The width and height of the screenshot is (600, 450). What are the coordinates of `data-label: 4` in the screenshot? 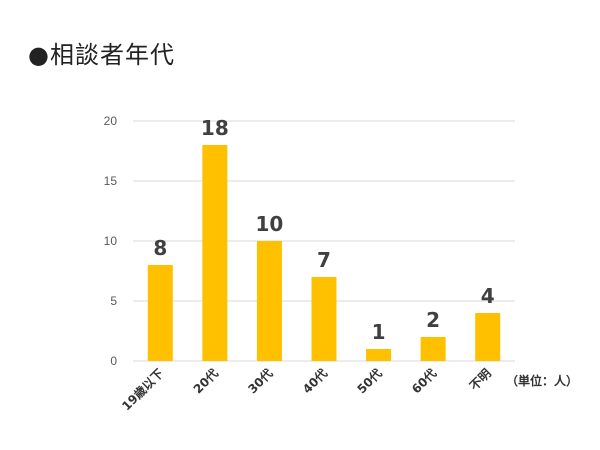 It's located at (488, 296).